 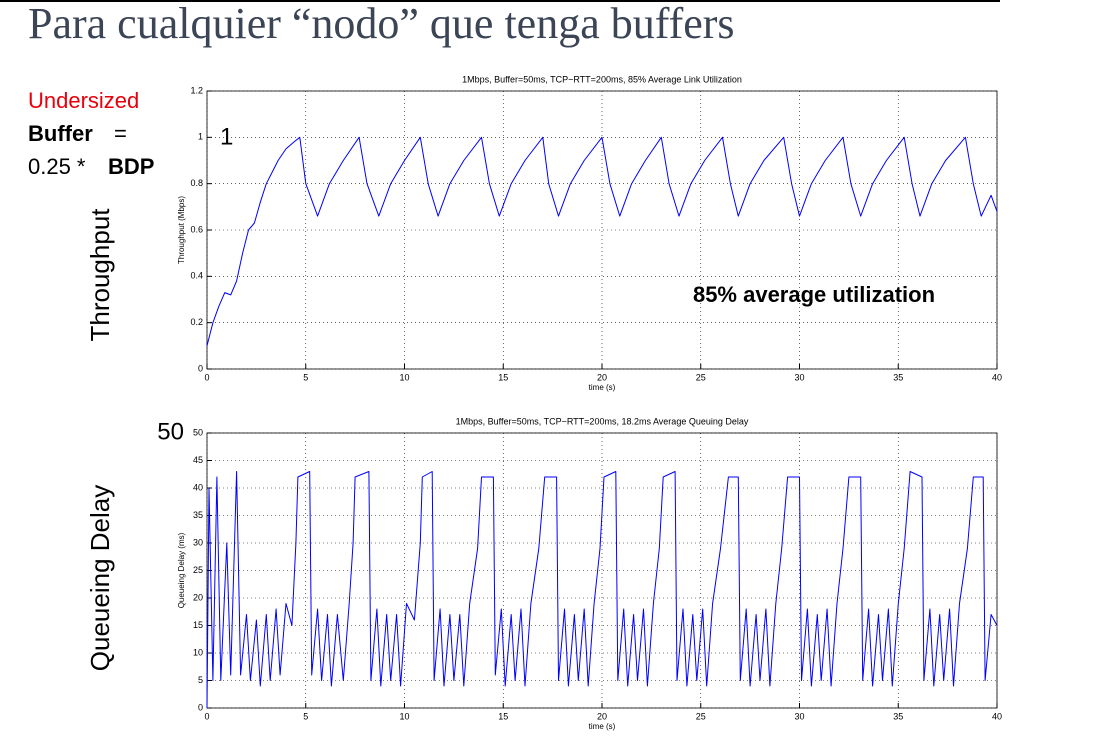 I want to click on y-axis-label: Throughput (Mbps), so click(x=181, y=230).